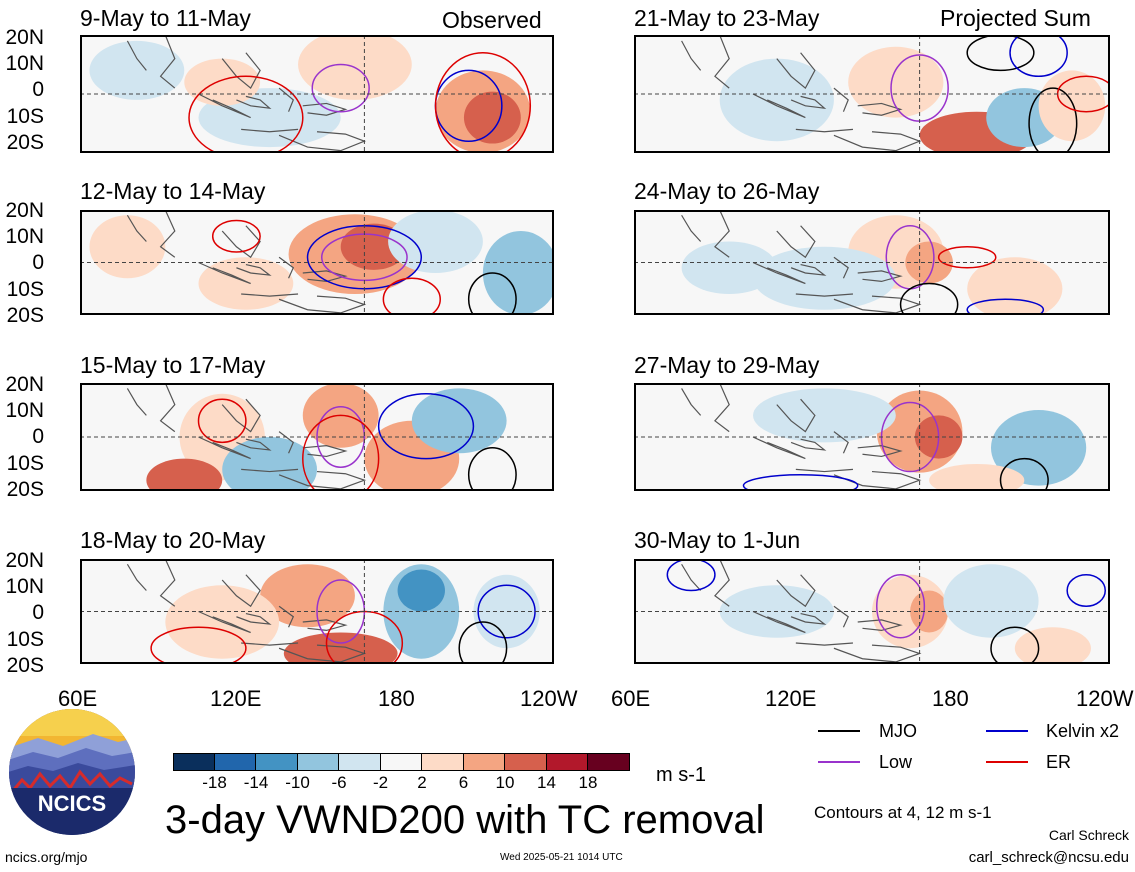  What do you see at coordinates (297, 782) in the screenshot?
I see `colorbar-label: -10` at bounding box center [297, 782].